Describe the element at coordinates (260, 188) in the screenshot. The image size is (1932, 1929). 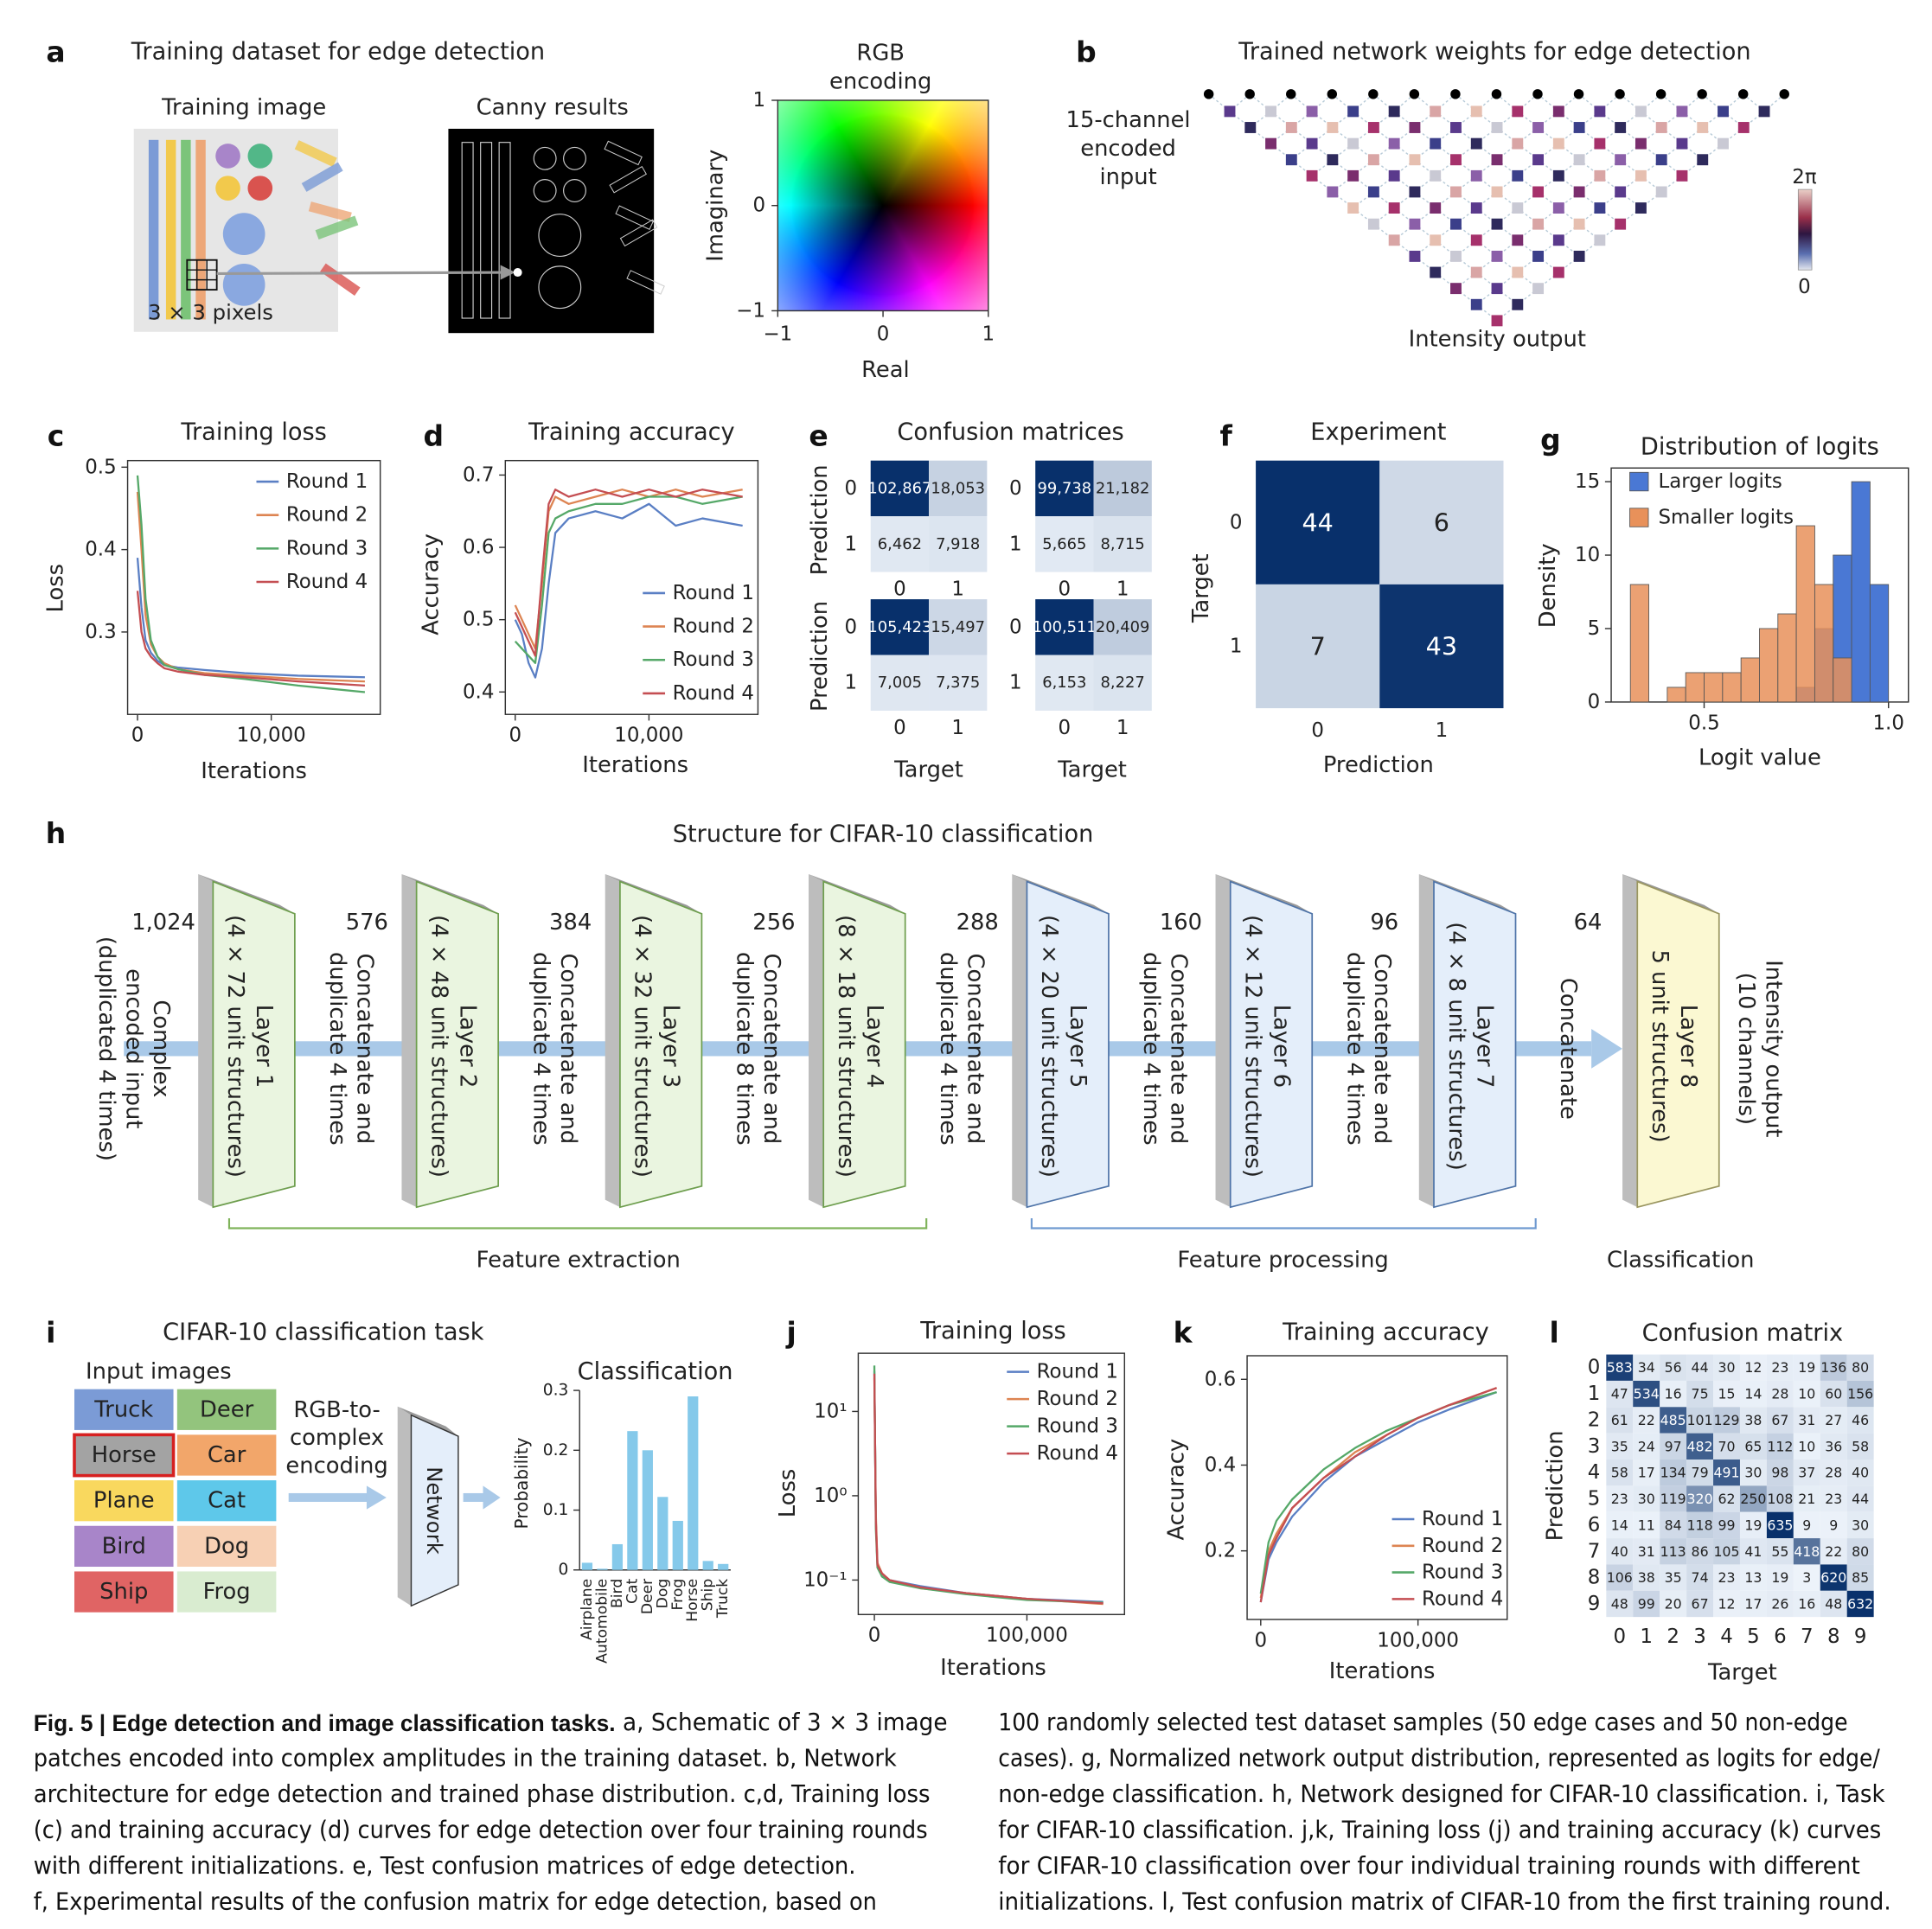
I see `image-circle` at that location.